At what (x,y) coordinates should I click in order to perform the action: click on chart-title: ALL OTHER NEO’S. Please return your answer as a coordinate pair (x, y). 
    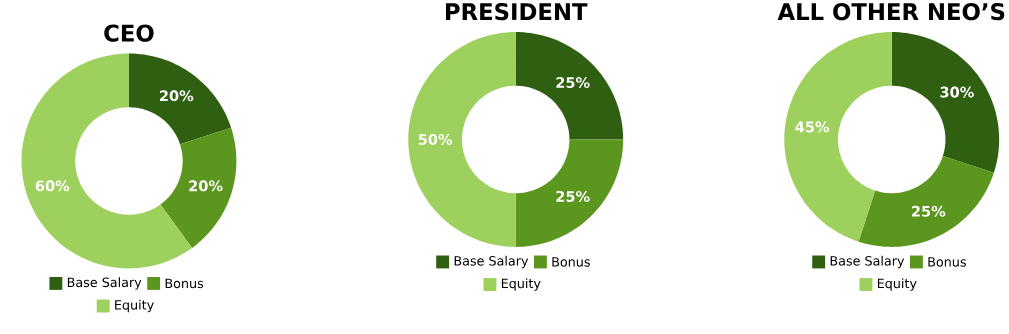
    Looking at the image, I should click on (891, 12).